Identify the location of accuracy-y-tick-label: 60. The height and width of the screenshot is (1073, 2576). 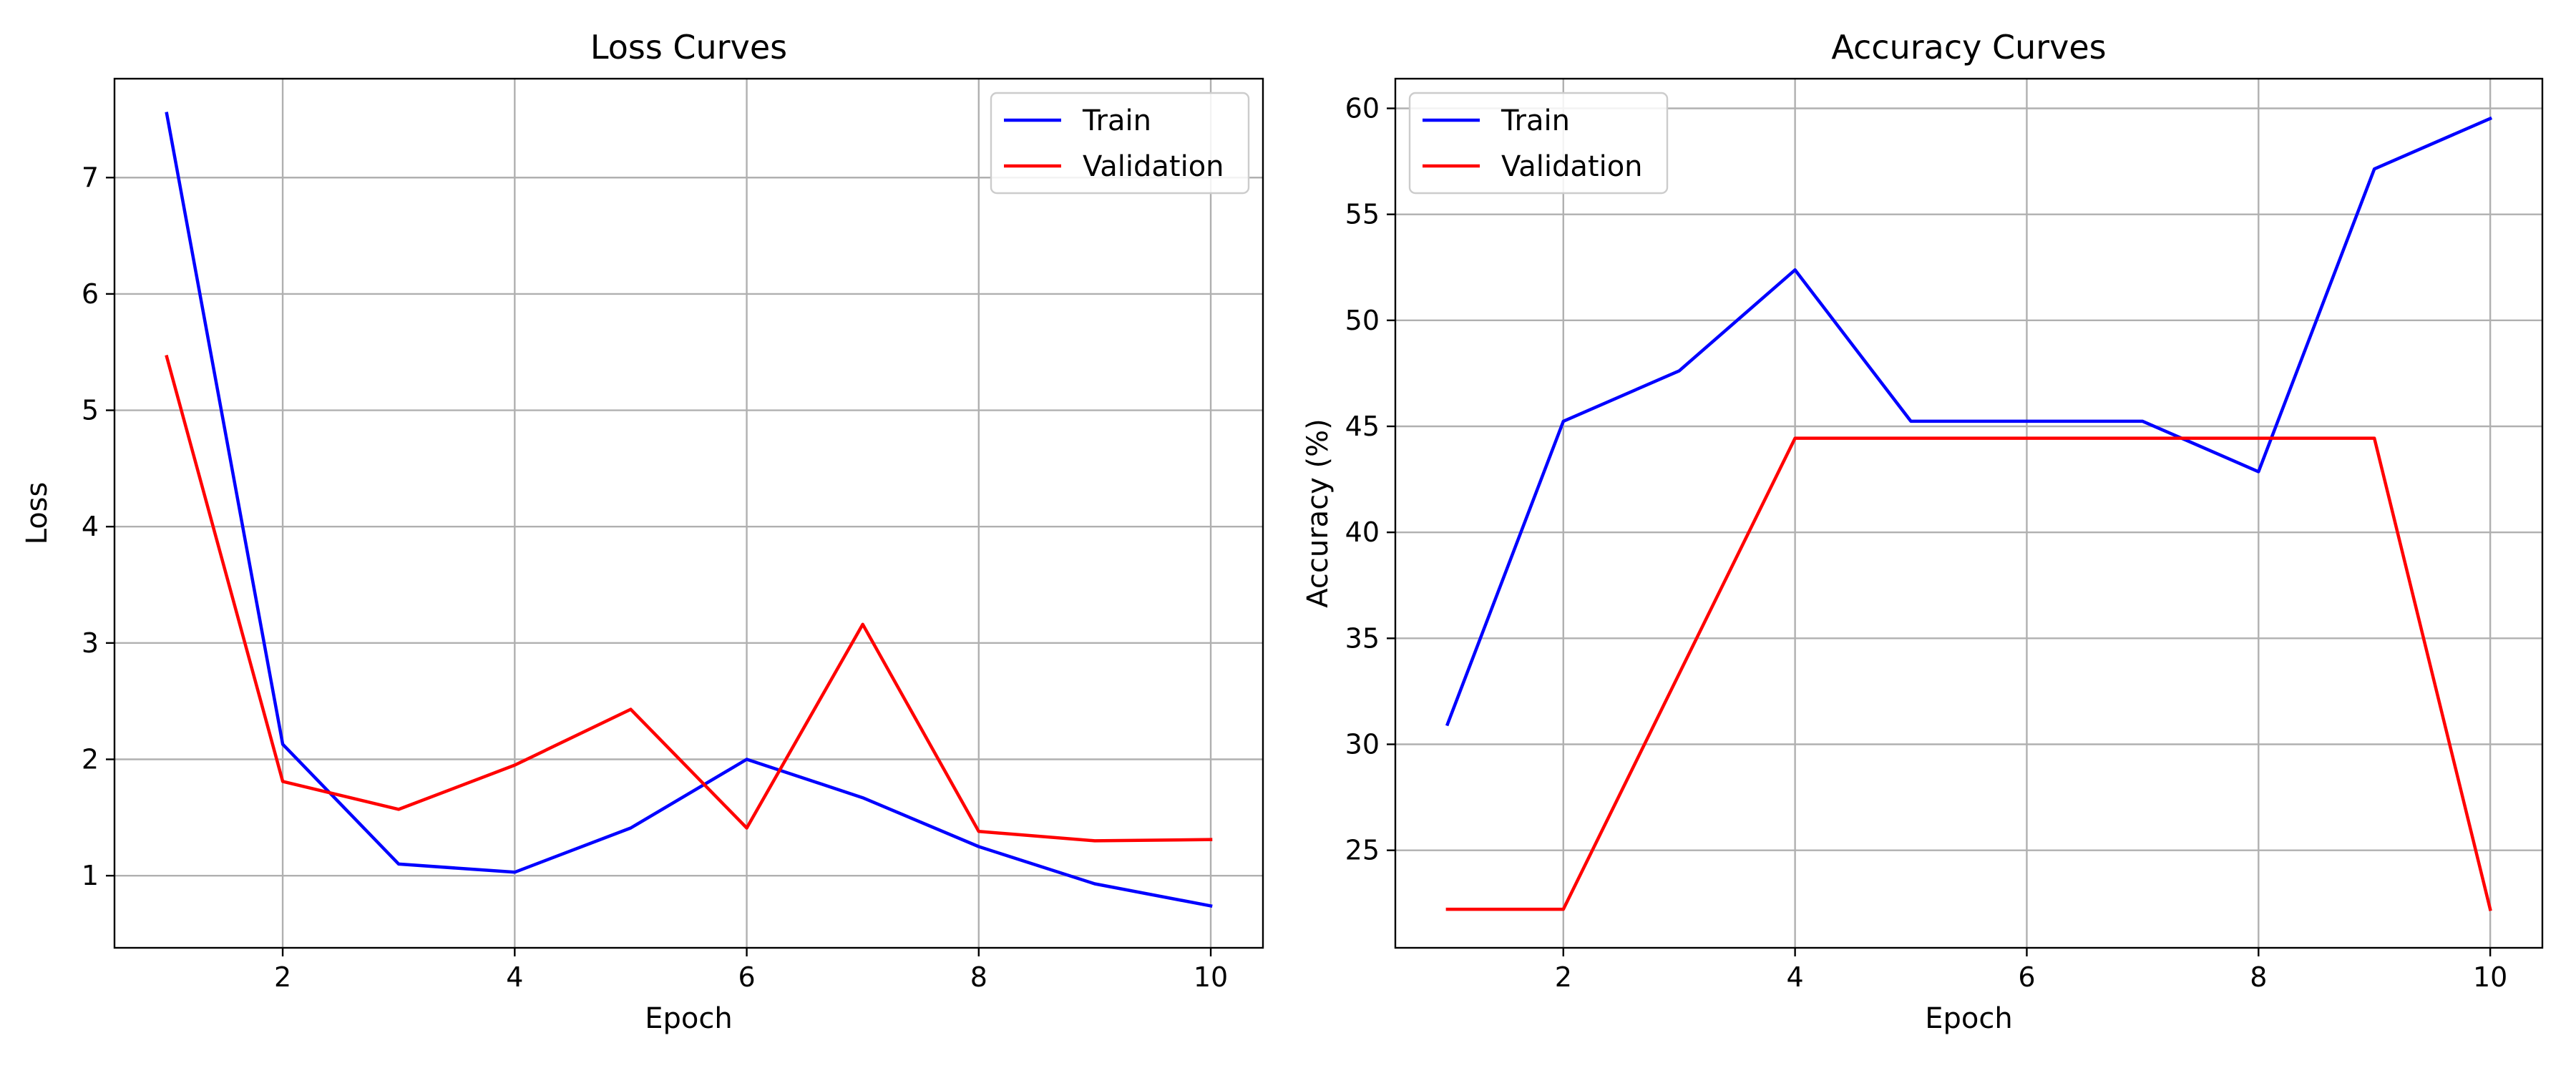
(1362, 108).